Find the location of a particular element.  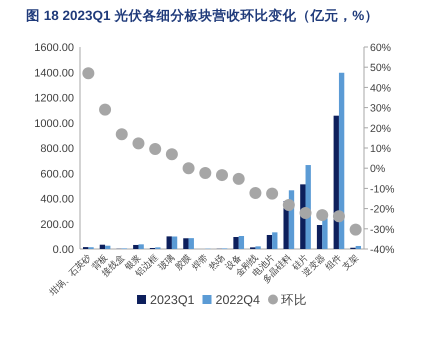

y2-tick-label: 20% is located at coordinates (381, 128).